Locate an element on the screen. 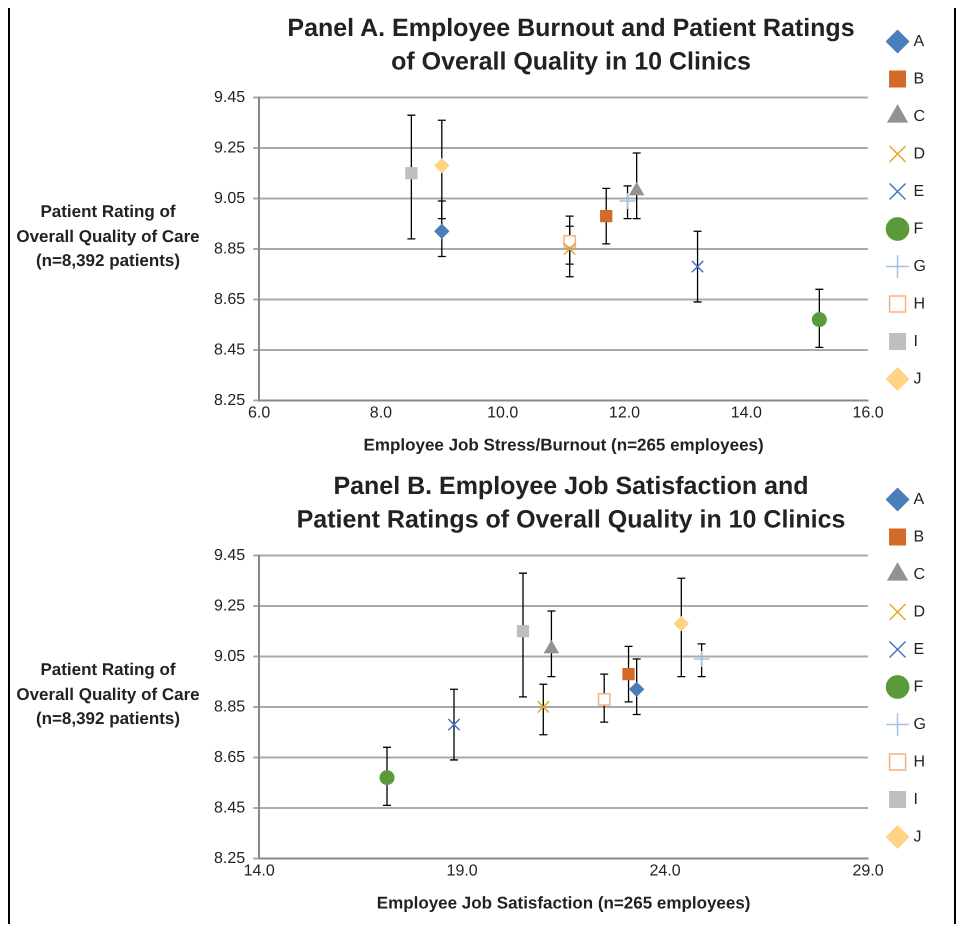  x-axis-title: Employee Job Stress/Burnout (n=265 employees) is located at coordinates (564, 444).